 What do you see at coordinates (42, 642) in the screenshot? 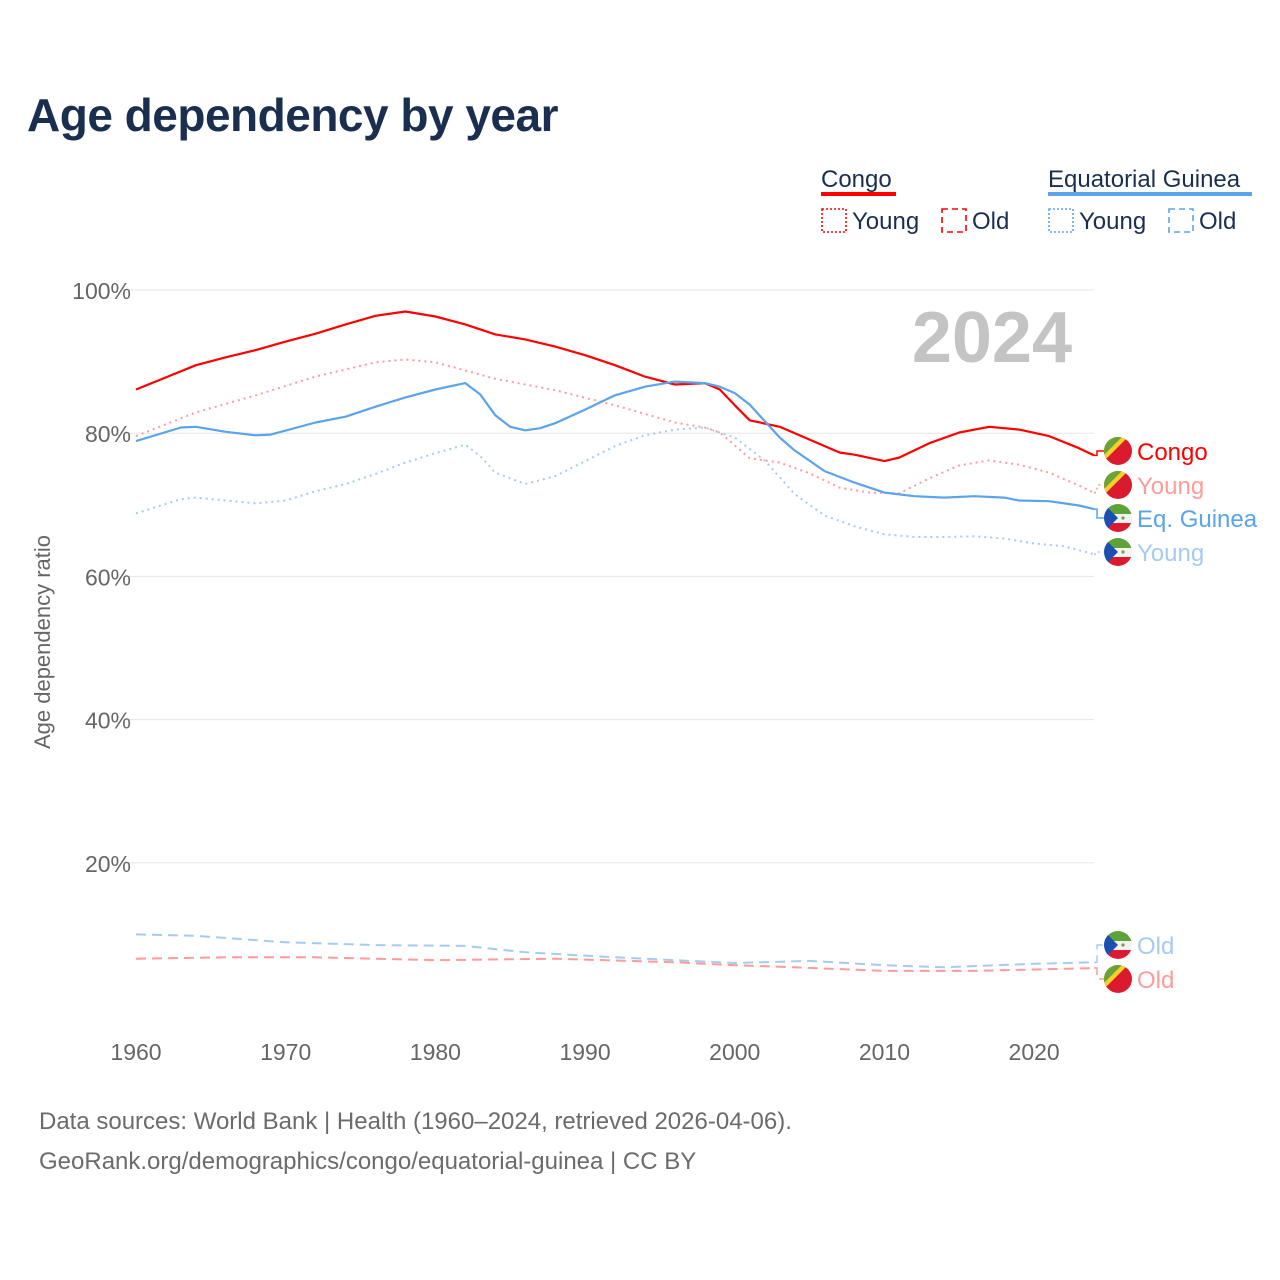
I see `y-axis-label: Age dependency ratio` at bounding box center [42, 642].